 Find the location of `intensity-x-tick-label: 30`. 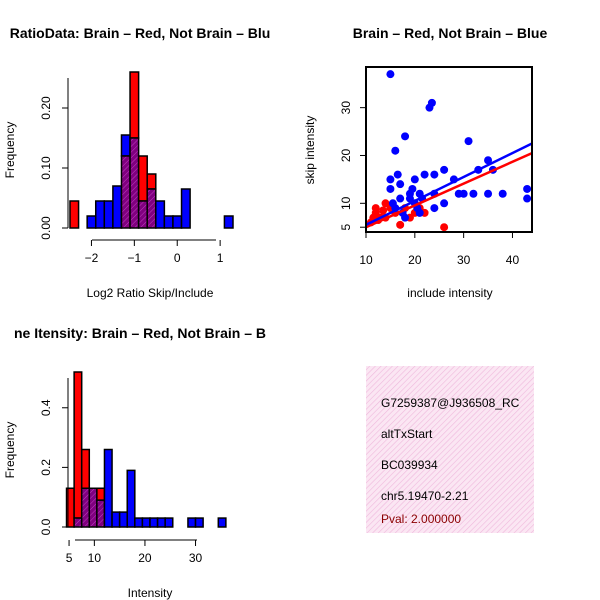

intensity-x-tick-label: 30 is located at coordinates (196, 558).